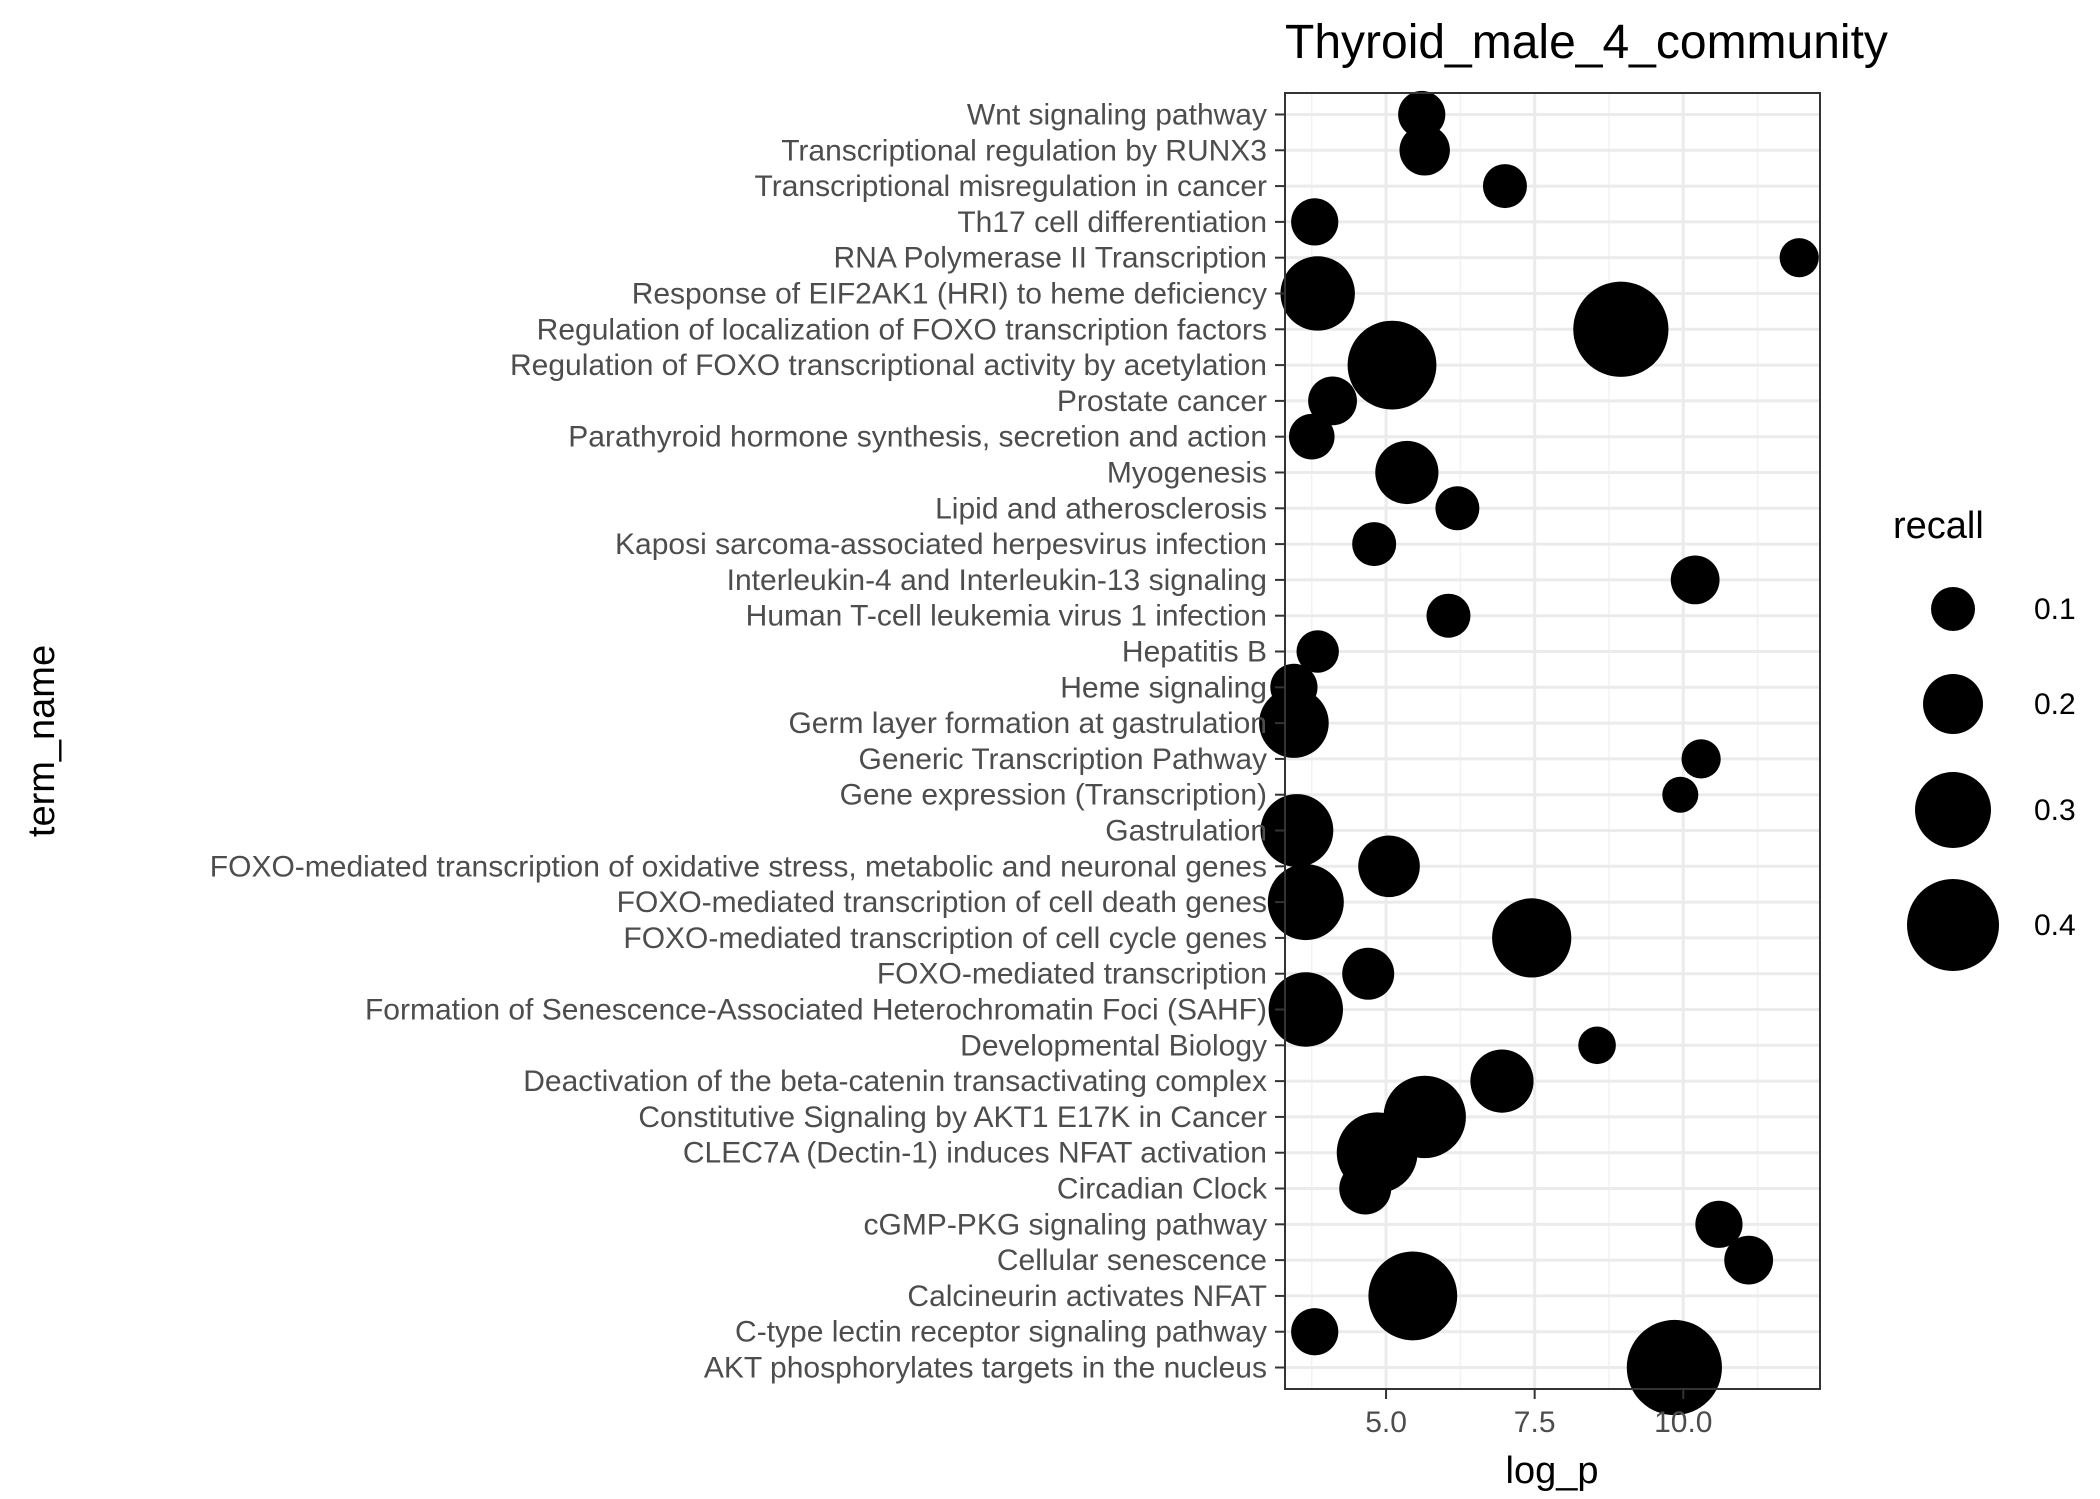 The height and width of the screenshot is (1499, 2100). I want to click on y-tick-label: Human T-cell leukemia virus 1 infection, so click(1006, 616).